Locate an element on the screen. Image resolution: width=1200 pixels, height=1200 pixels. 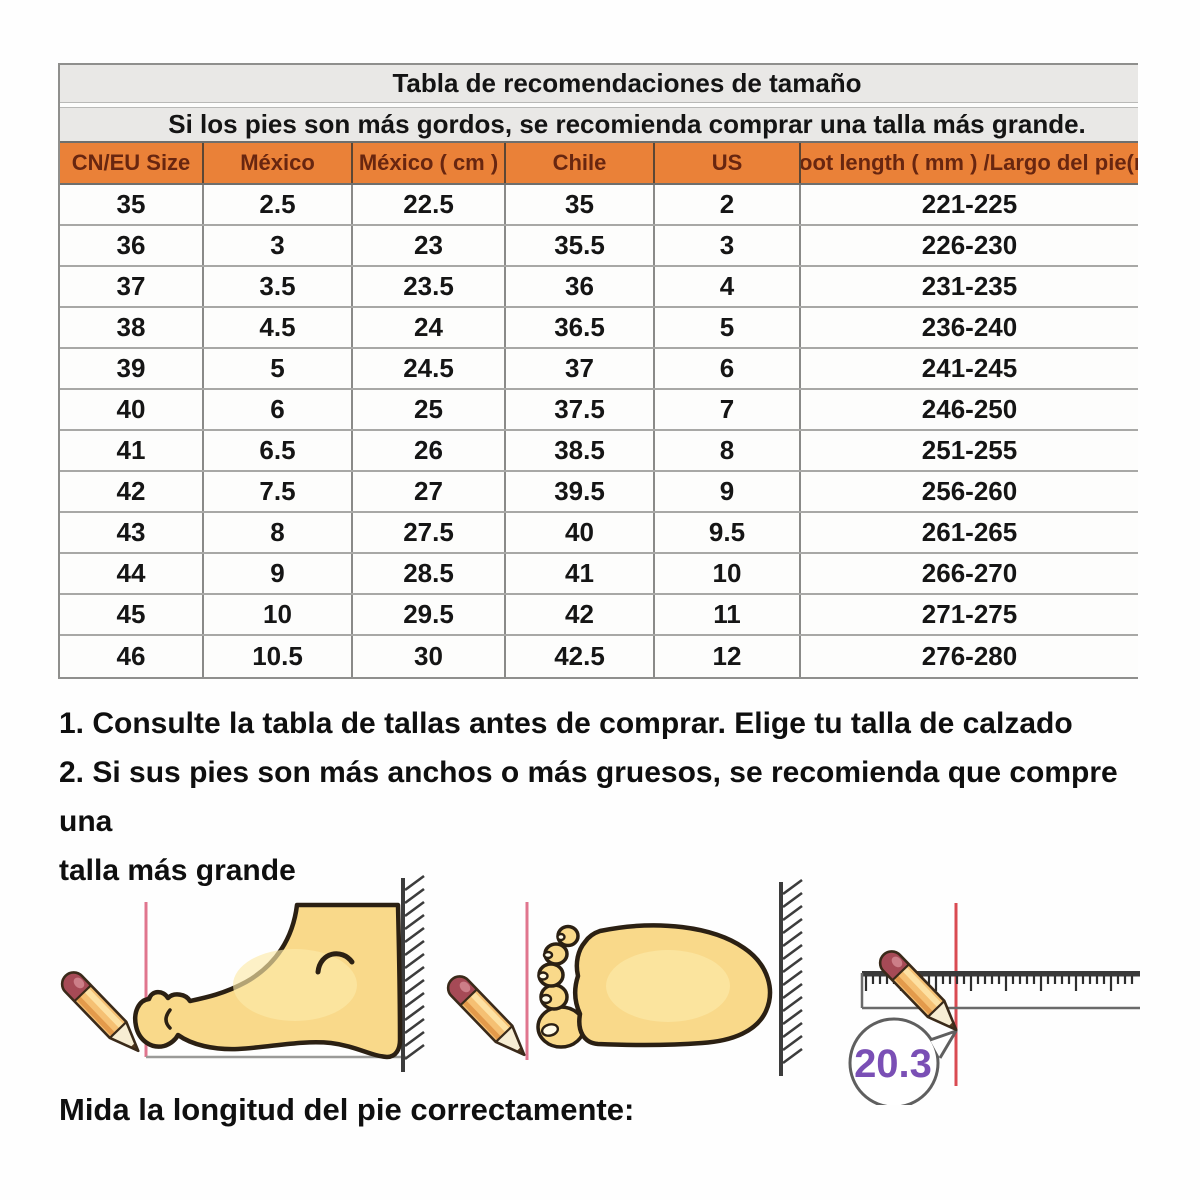
cell-chile: 37 is located at coordinates (578, 368).